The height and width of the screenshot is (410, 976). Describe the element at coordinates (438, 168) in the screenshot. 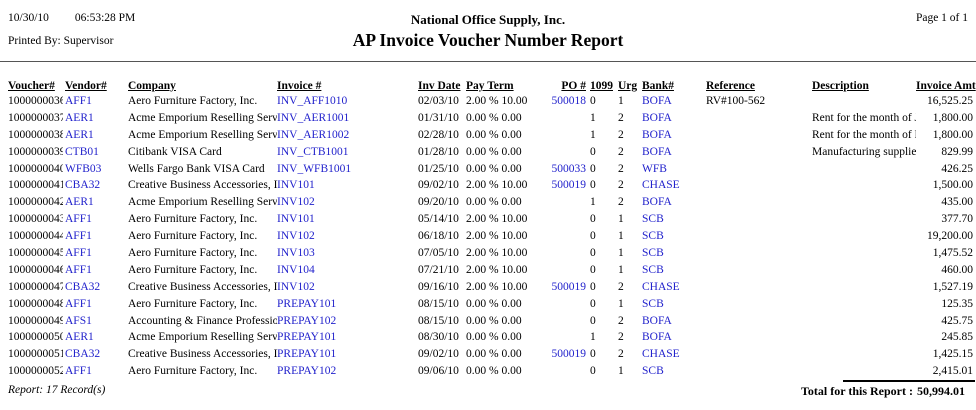

I see `cell-inv_date: 01/25/10` at that location.